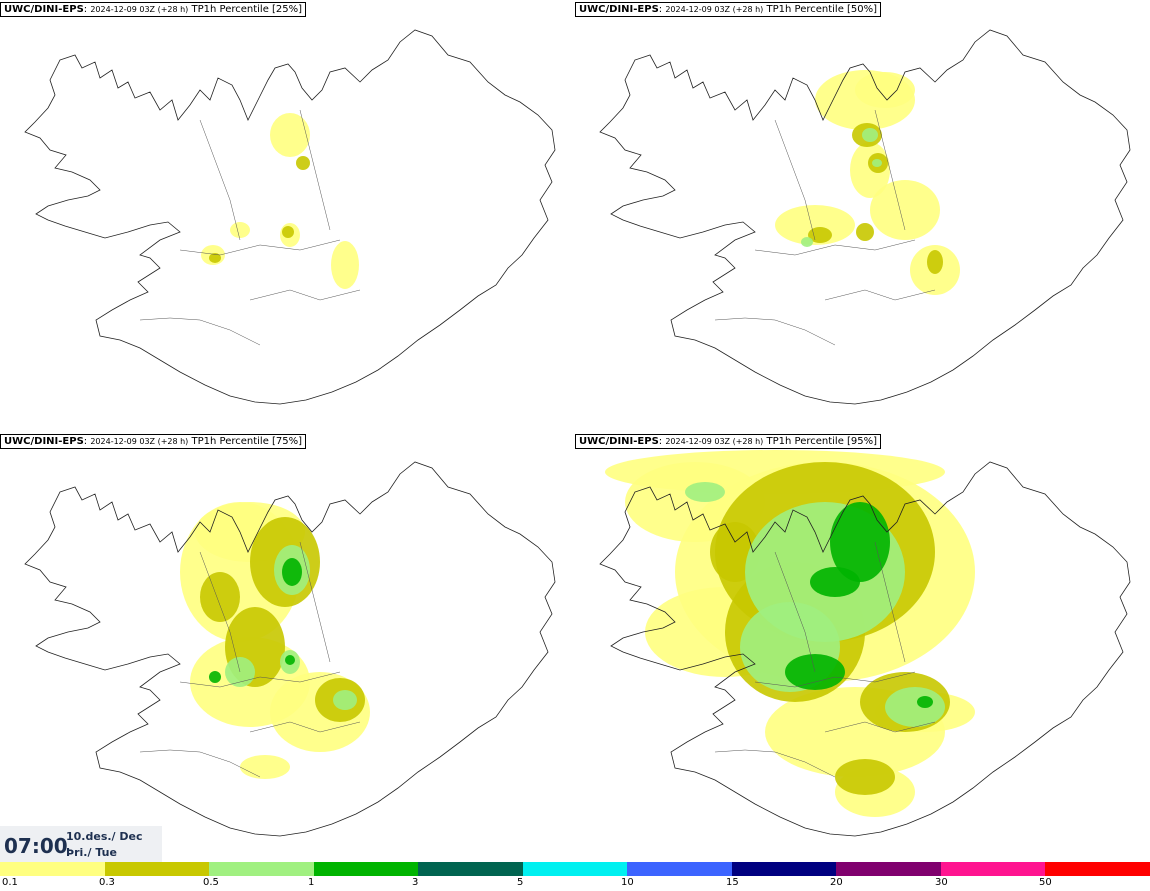  What do you see at coordinates (627, 882) in the screenshot?
I see `colorbar-tick-label: 10` at bounding box center [627, 882].